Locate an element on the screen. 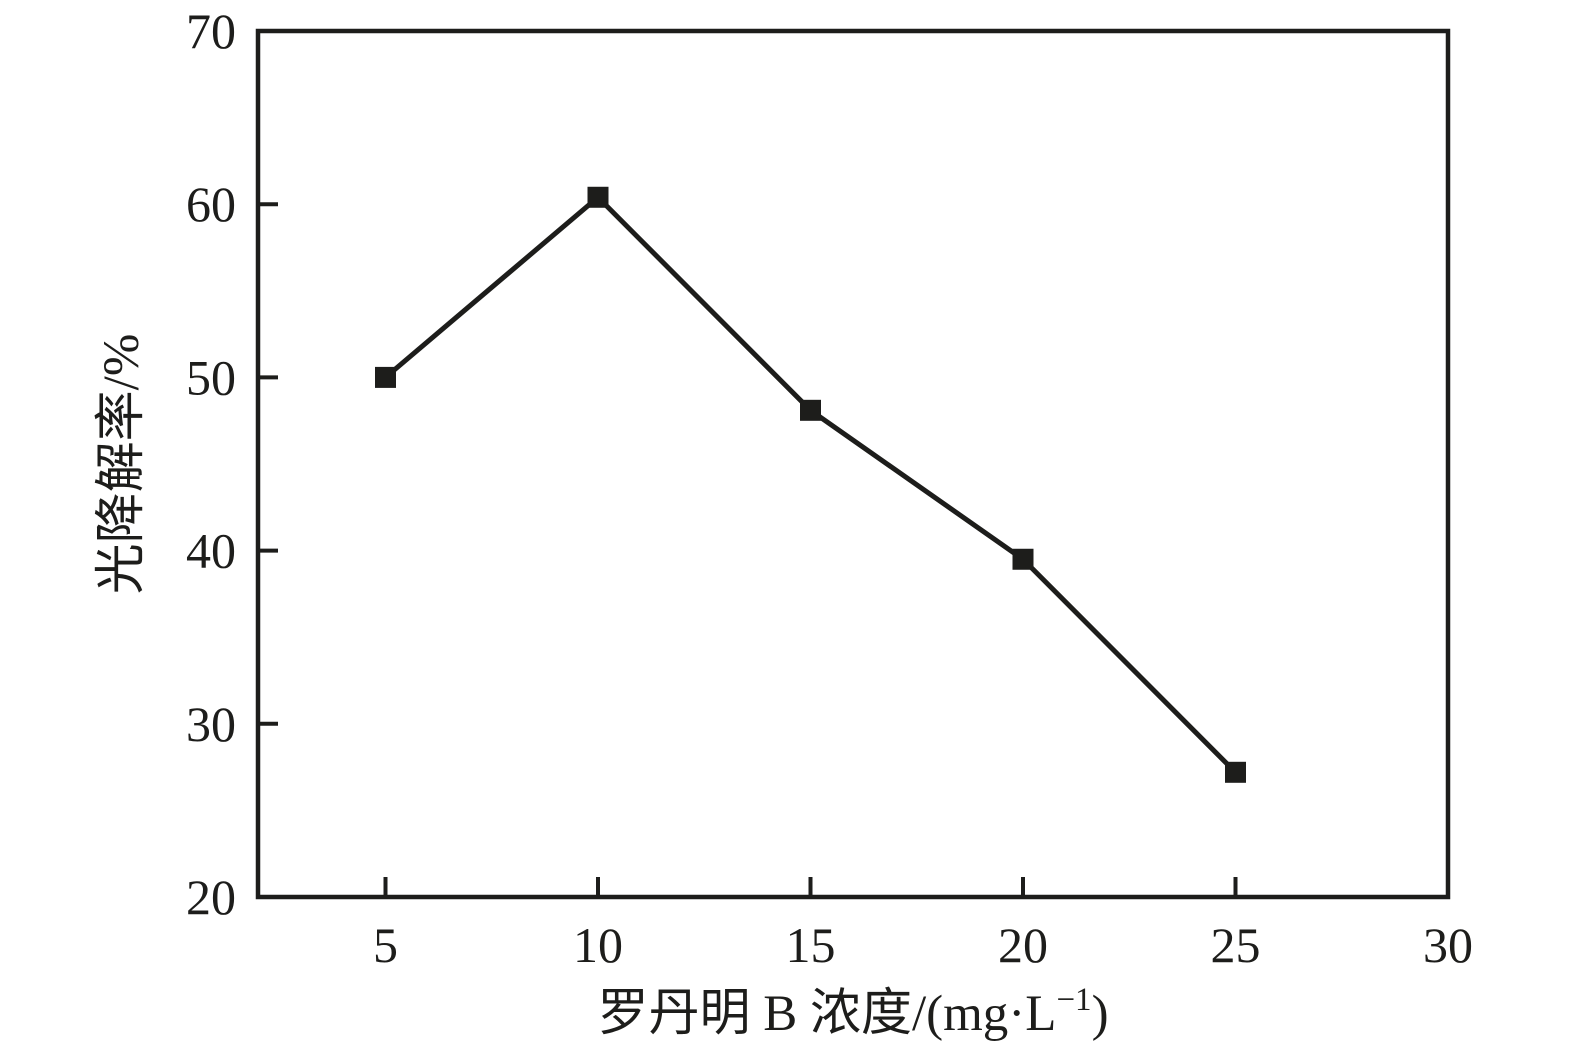 This screenshot has width=1575, height=1047. y-tick-label: 70 is located at coordinates (211, 31).